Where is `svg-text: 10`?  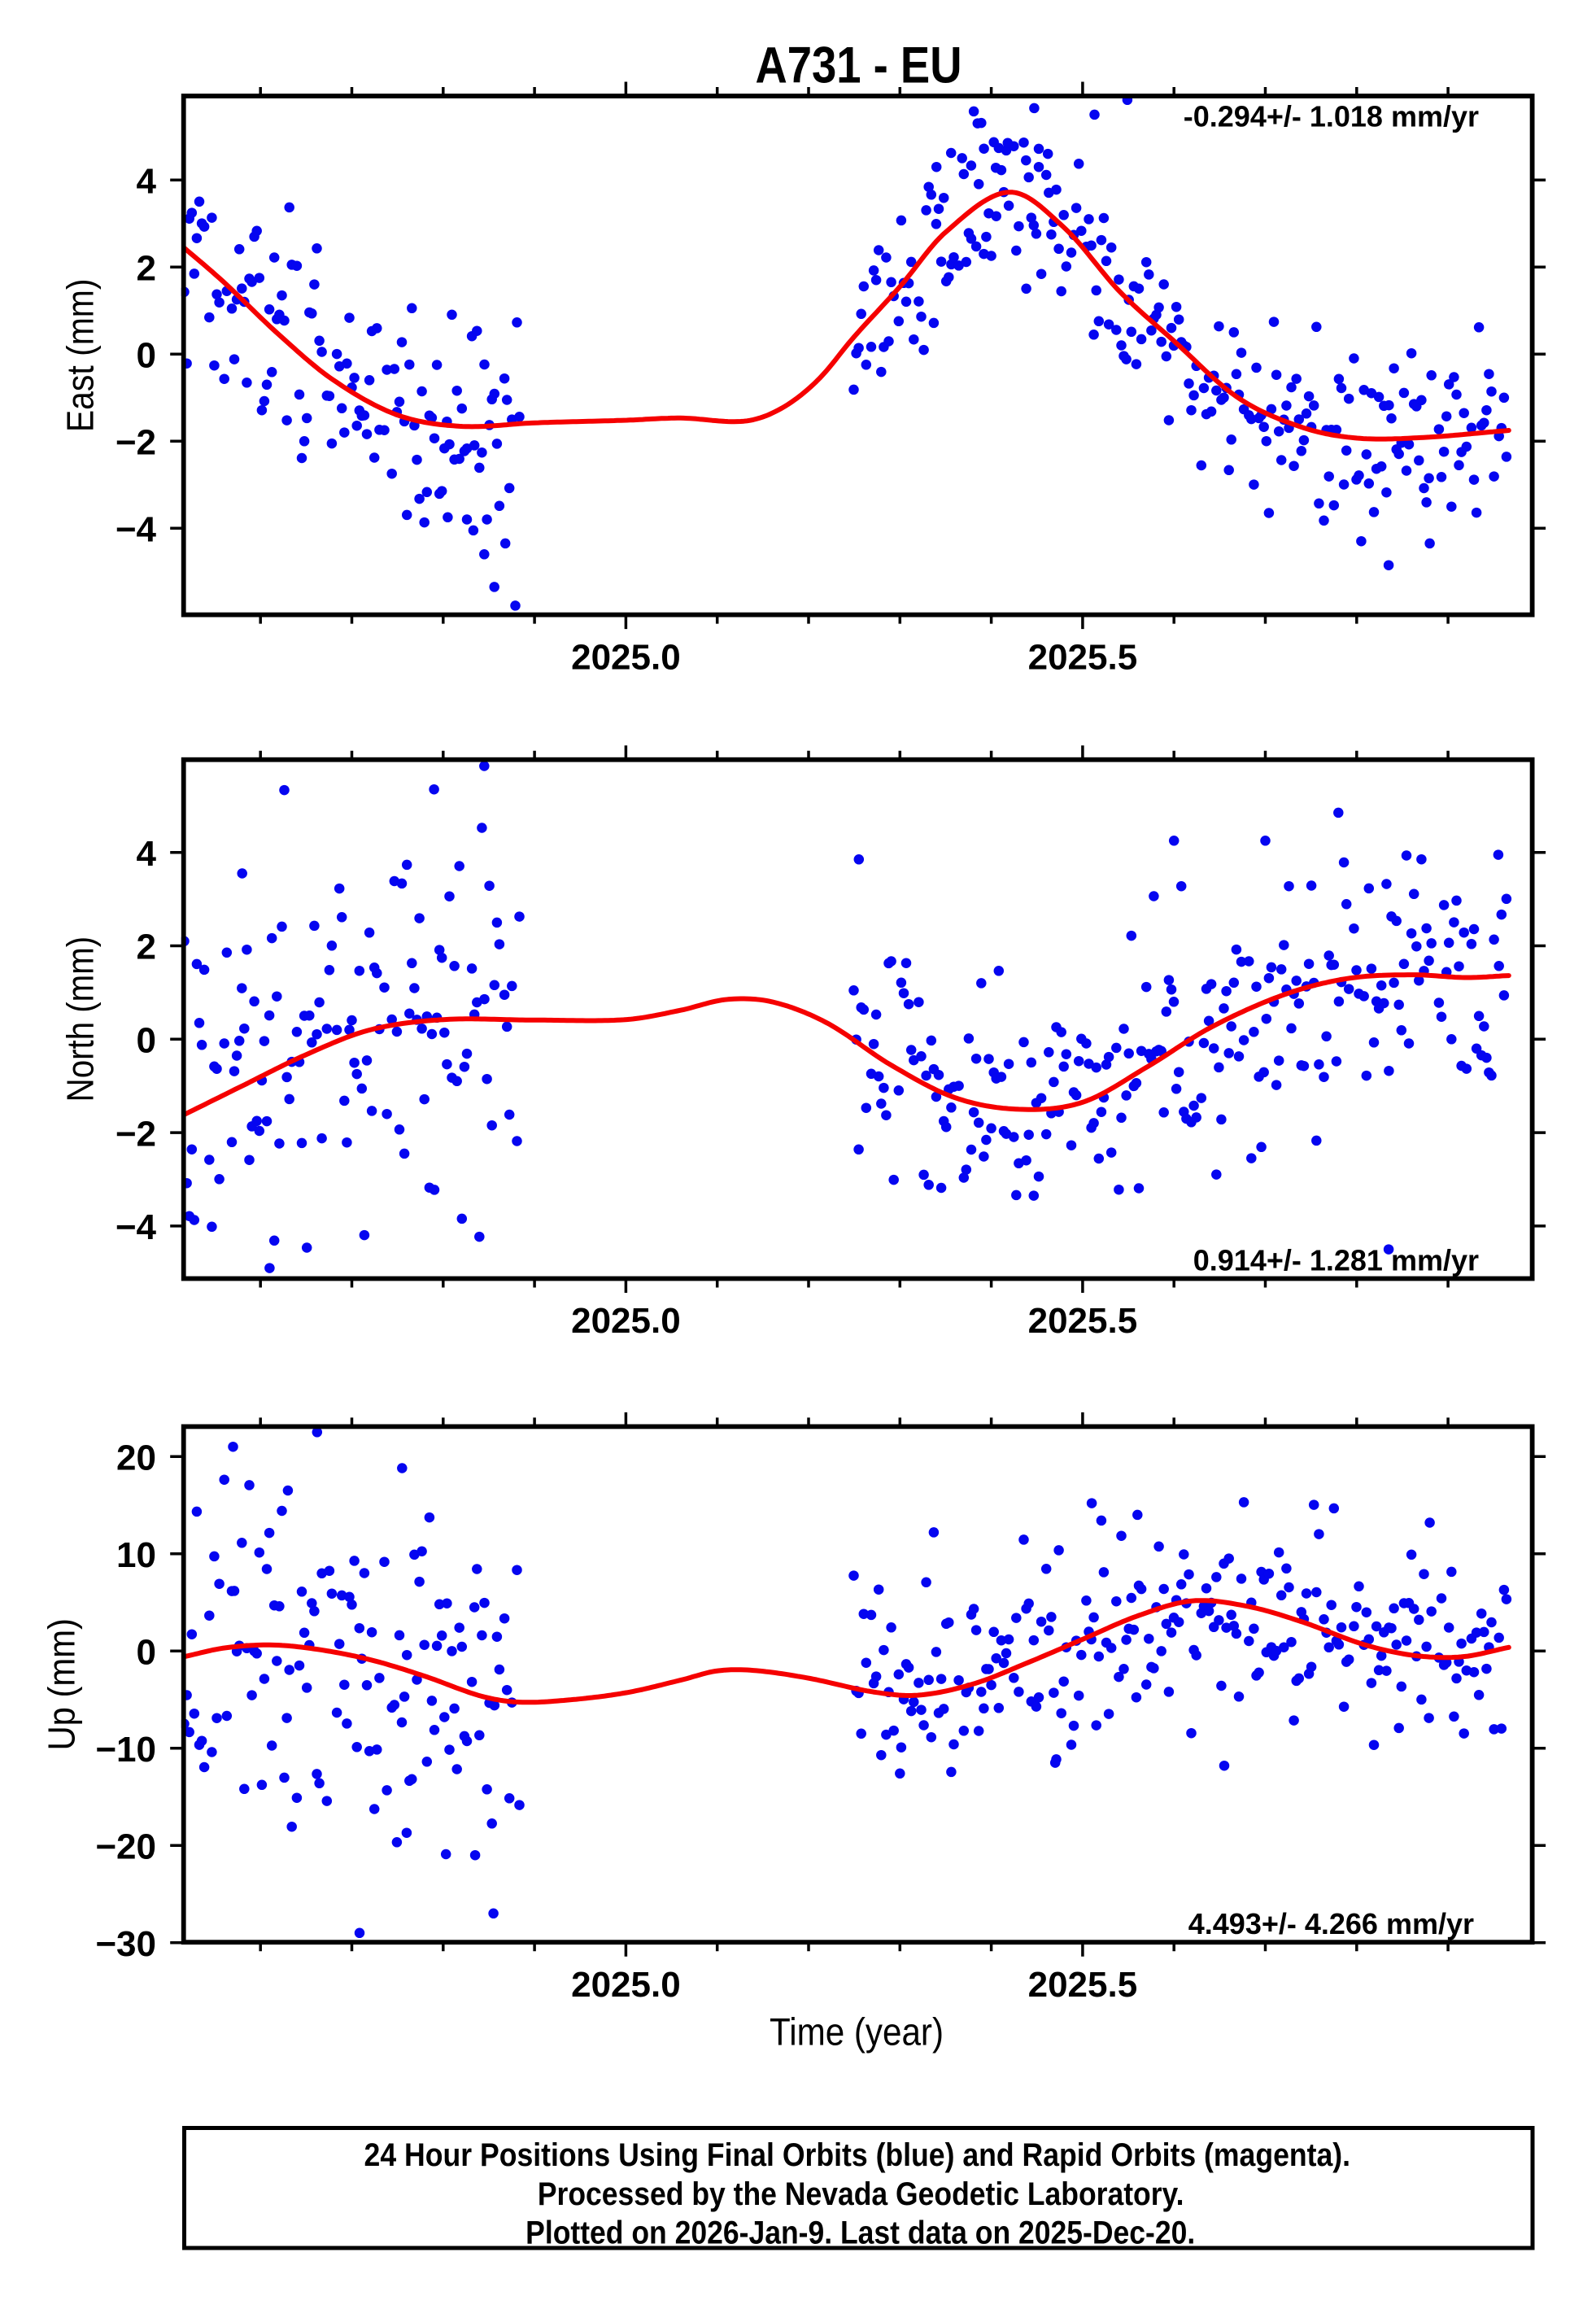
svg-text: 10 is located at coordinates (136, 1555).